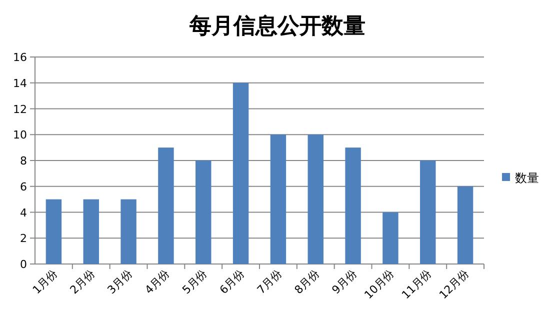 This screenshot has width=555, height=324. I want to click on x-tick-label: 5月份, so click(195, 281).